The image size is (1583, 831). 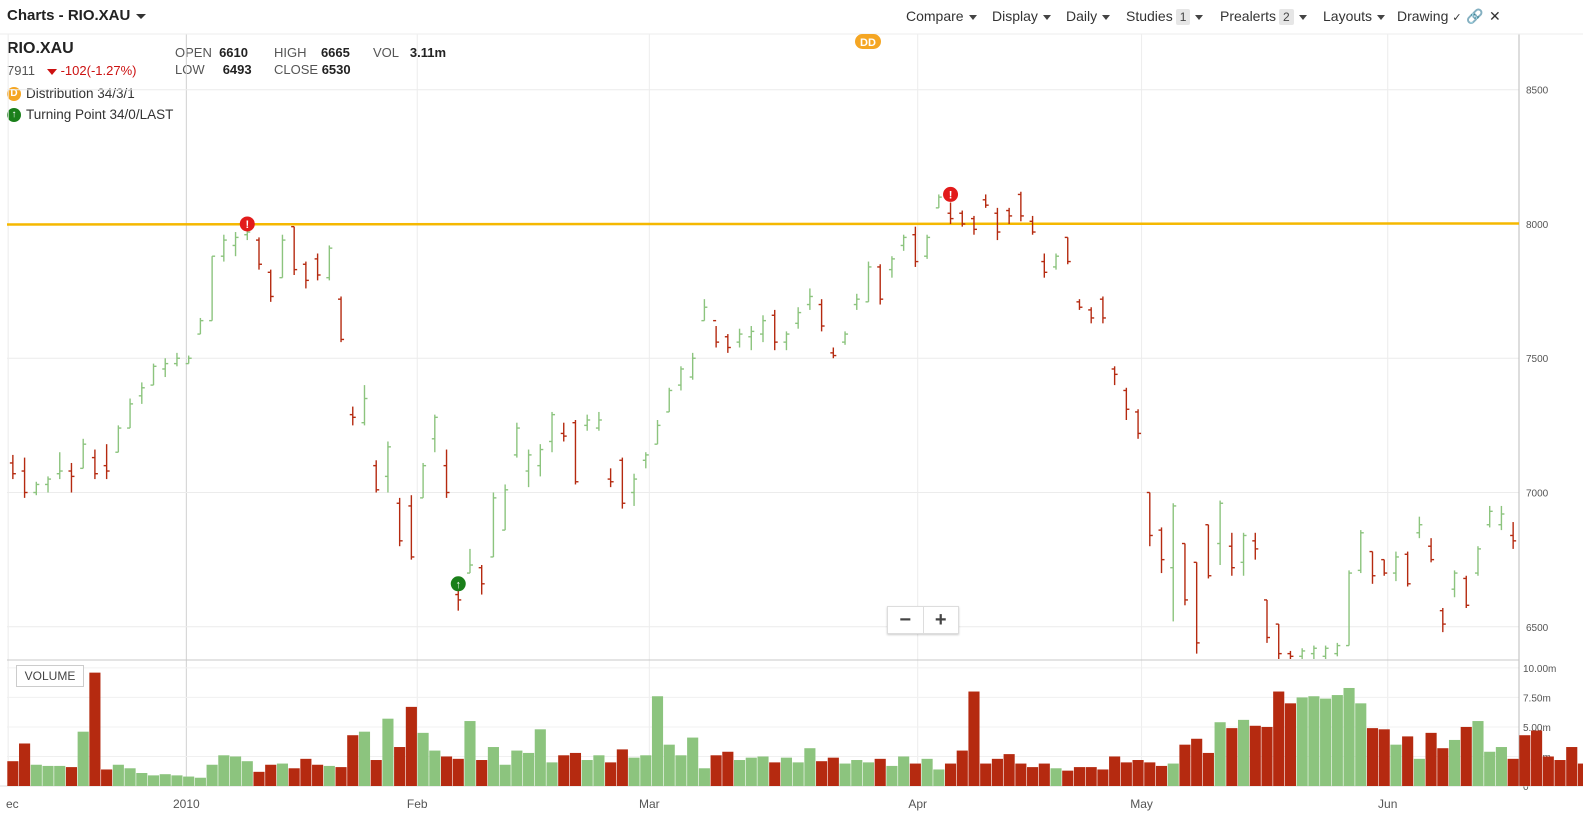 What do you see at coordinates (1537, 225) in the screenshot?
I see `price-tick-label: 8000` at bounding box center [1537, 225].